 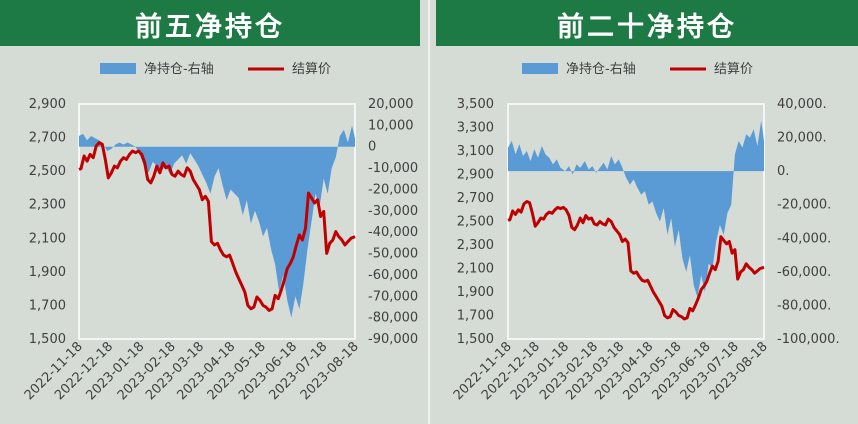 I want to click on right-chart-title: 前二十净持仓, so click(x=647, y=27).